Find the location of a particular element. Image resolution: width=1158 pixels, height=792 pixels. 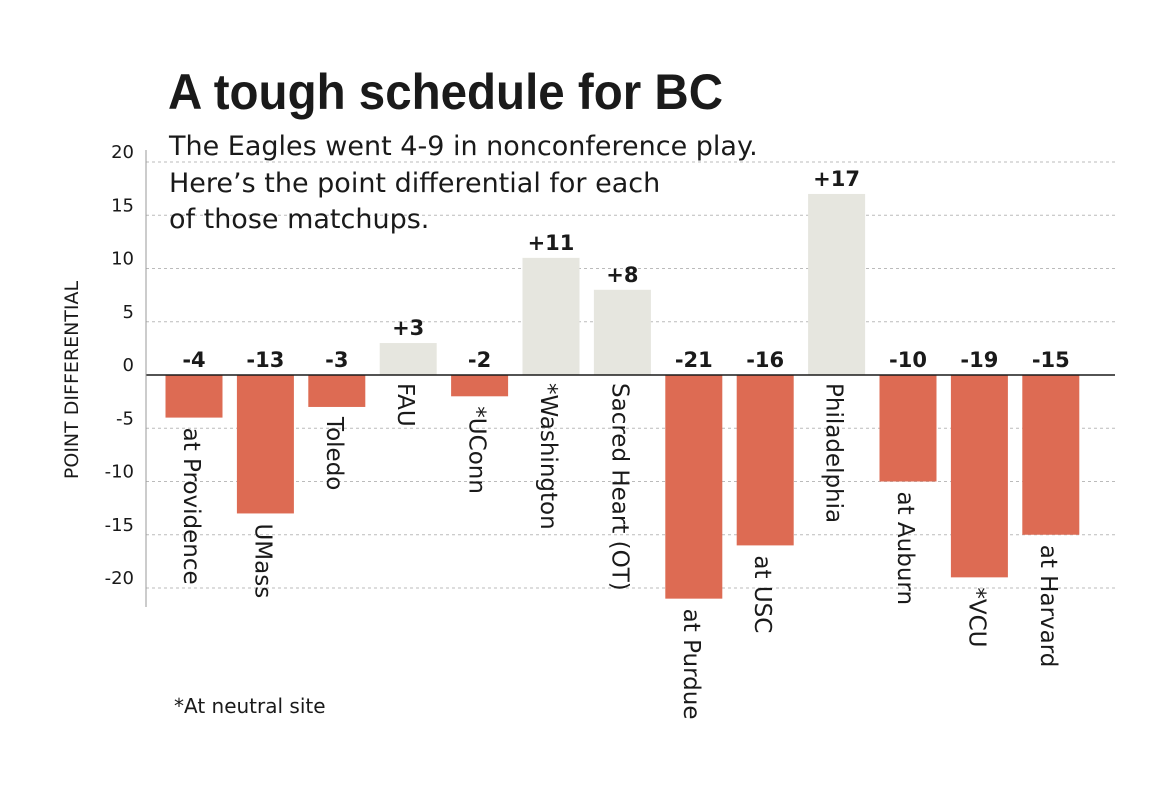

data-label: -10 is located at coordinates (908, 360).